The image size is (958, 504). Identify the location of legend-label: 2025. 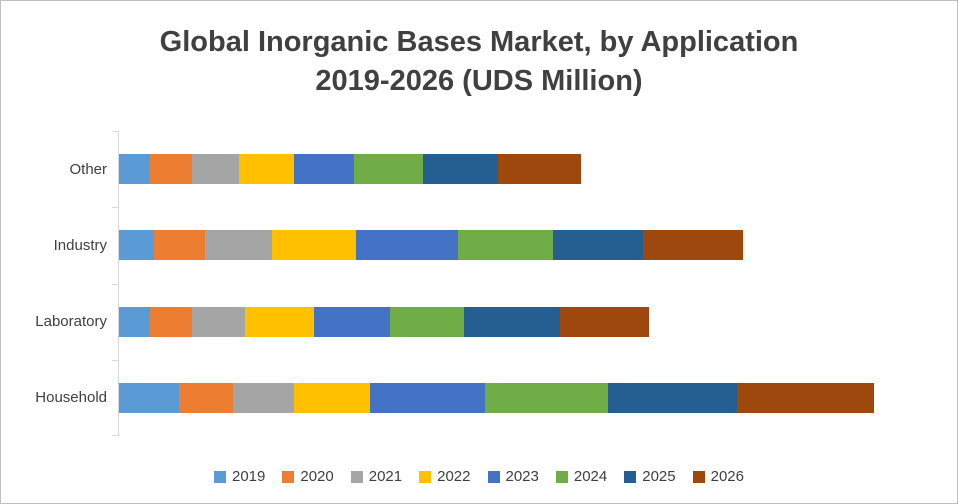
(659, 476).